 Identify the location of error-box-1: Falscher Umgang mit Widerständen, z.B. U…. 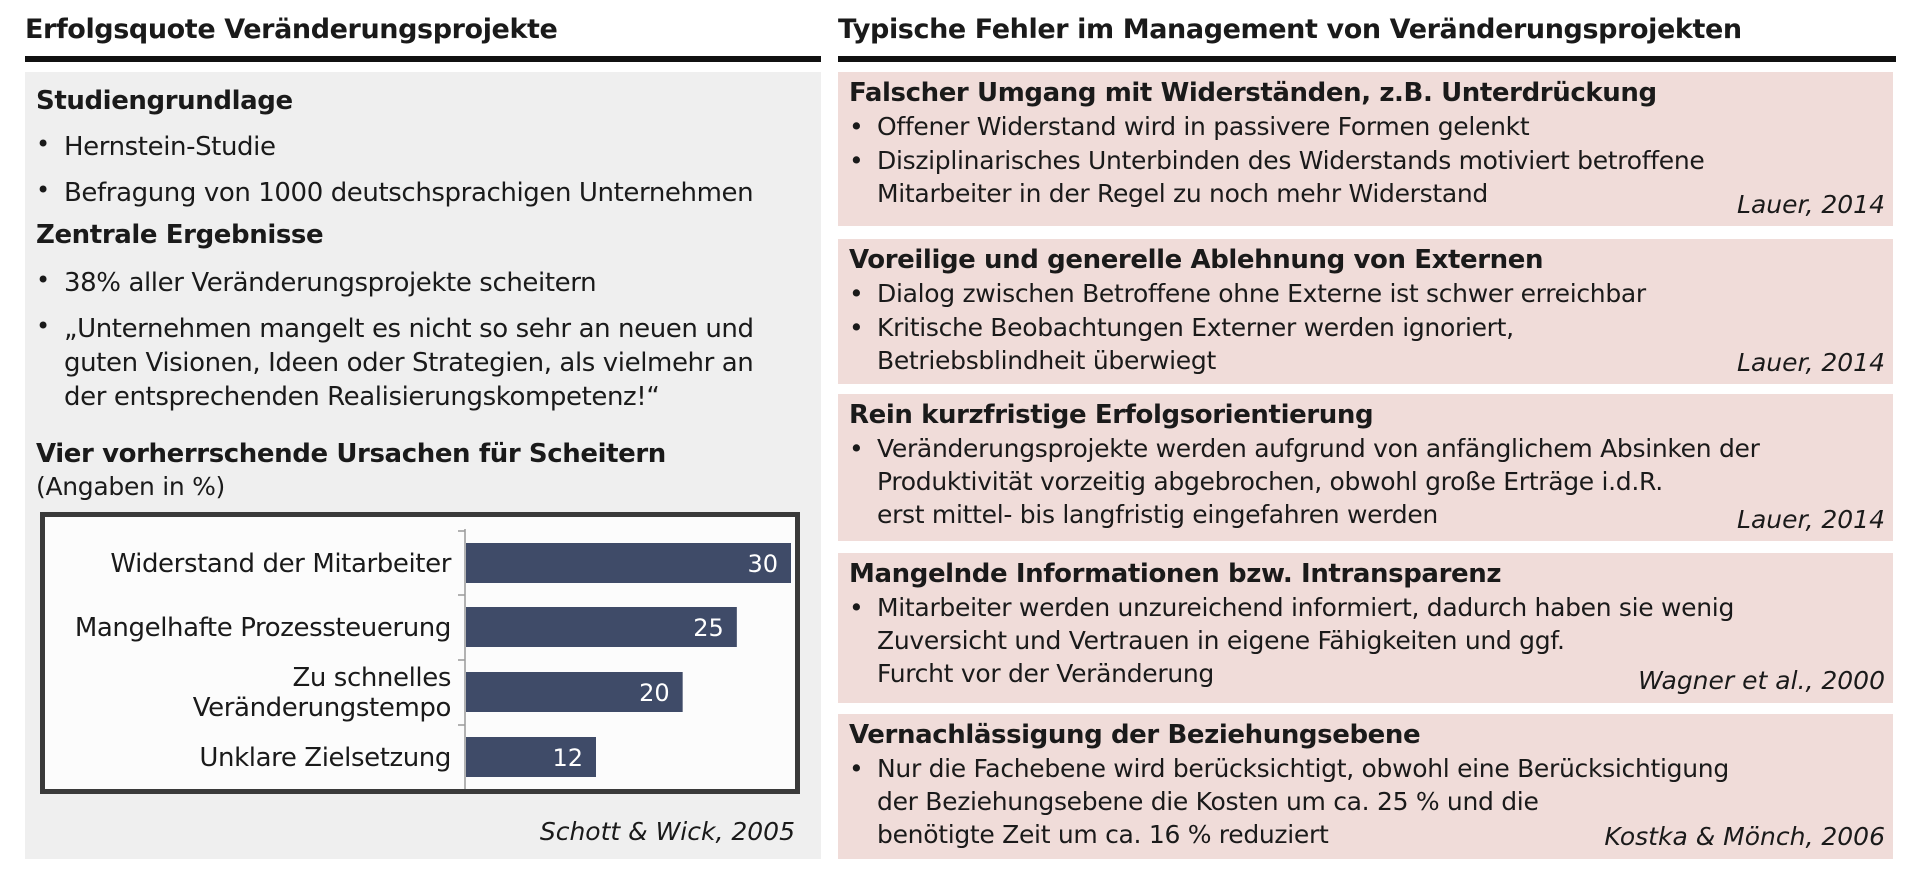
(1365, 149).